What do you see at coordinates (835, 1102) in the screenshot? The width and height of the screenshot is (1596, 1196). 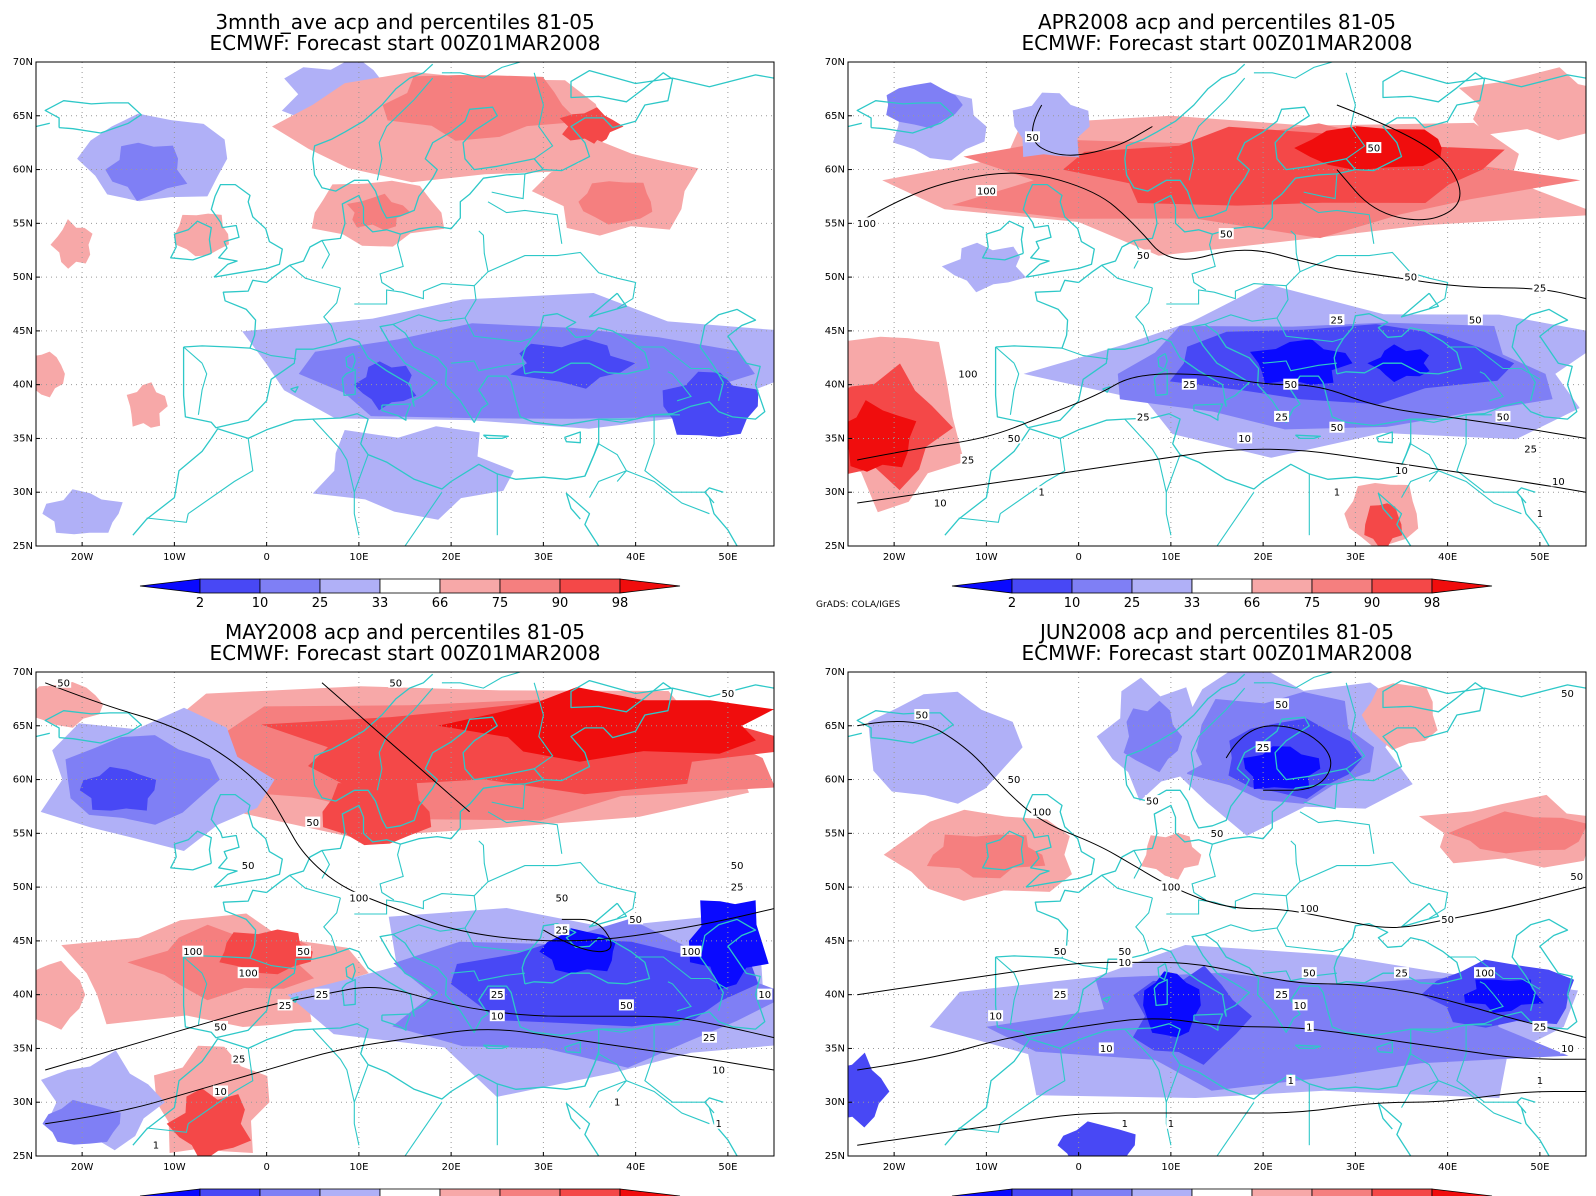 I see `lat-tick-label: 30N` at bounding box center [835, 1102].